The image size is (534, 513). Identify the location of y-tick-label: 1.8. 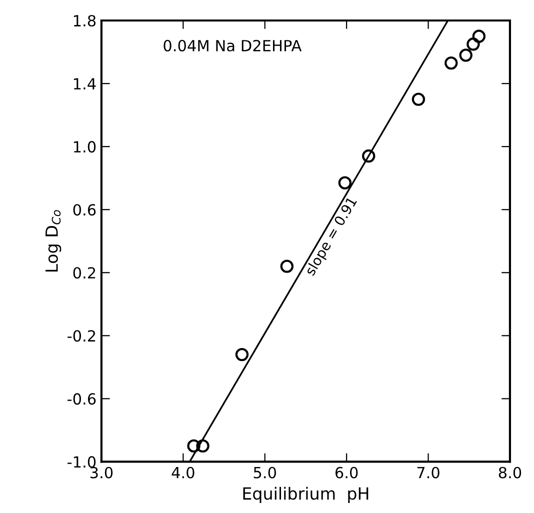
(85, 20).